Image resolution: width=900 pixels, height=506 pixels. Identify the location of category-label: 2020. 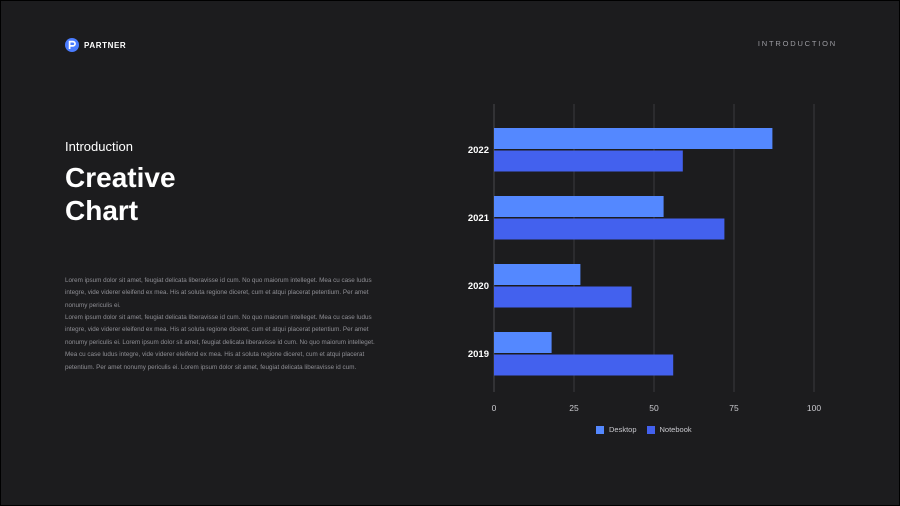
(478, 286).